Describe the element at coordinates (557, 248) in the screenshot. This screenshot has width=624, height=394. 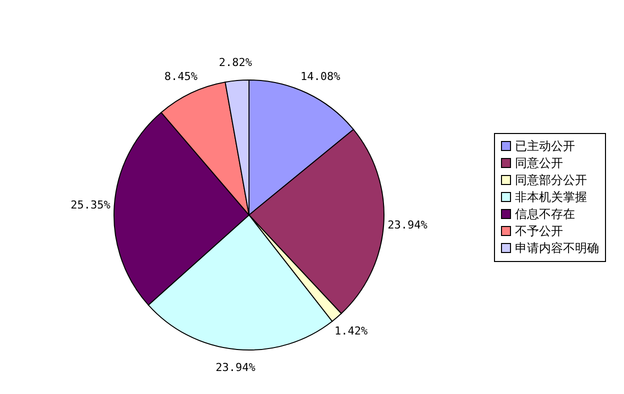
I see `legend-label: 申请内容不明确` at that location.